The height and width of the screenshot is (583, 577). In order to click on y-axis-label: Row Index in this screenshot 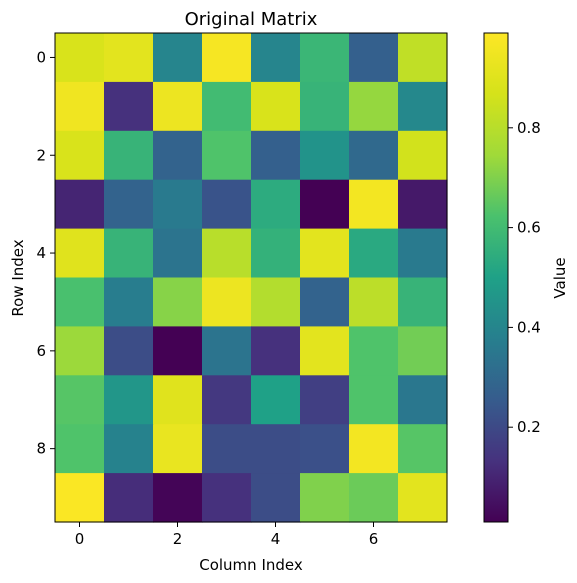, I will do `click(18, 277)`.